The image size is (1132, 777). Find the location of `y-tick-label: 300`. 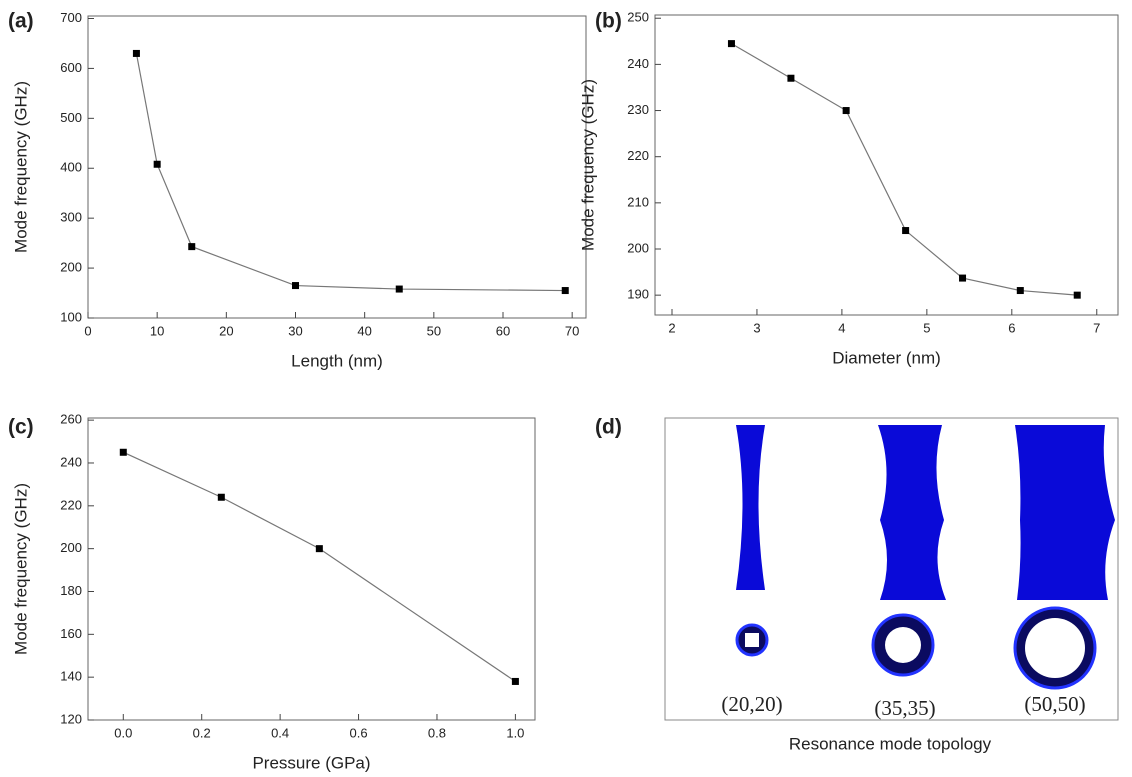

y-tick-label: 300 is located at coordinates (71, 217).